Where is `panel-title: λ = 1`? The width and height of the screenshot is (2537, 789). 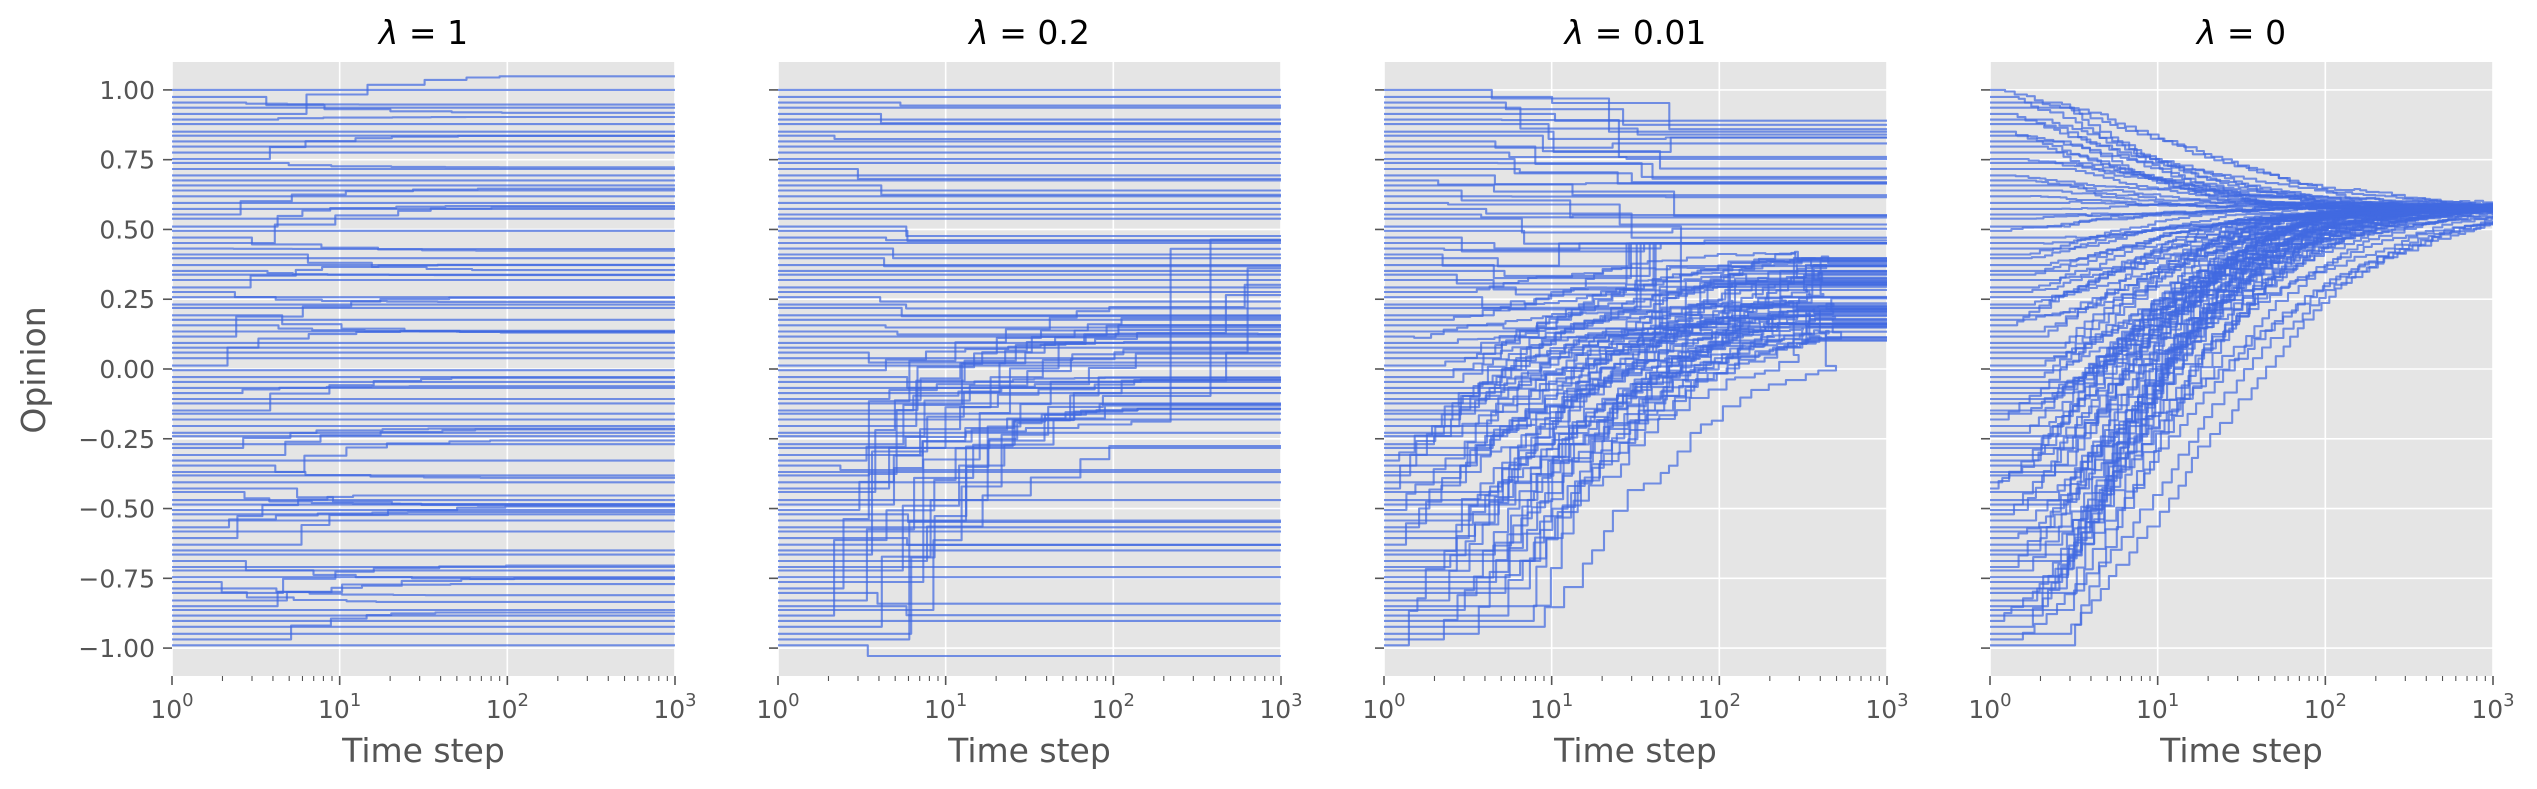
panel-title: λ = 1 is located at coordinates (422, 32).